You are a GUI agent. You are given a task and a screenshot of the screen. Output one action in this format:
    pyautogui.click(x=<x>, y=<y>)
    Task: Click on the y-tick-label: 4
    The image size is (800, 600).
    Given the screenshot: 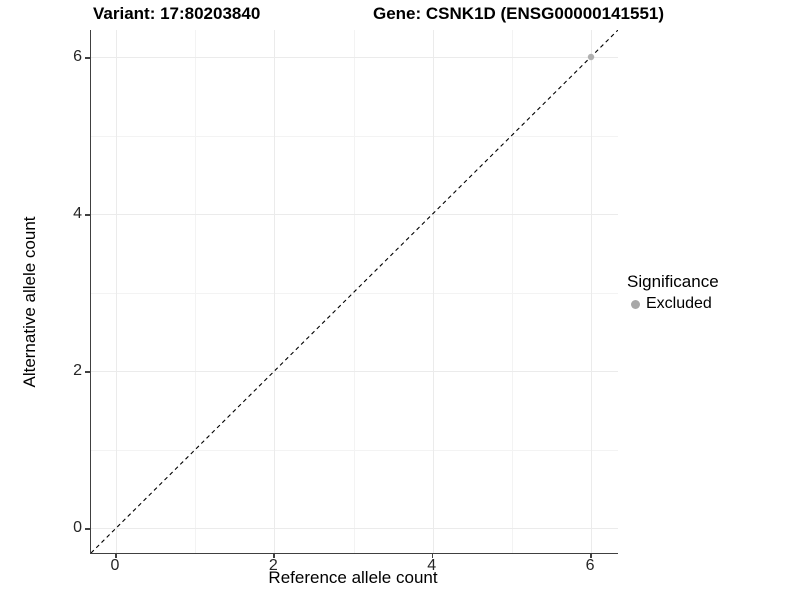 What is the action you would take?
    pyautogui.click(x=77, y=213)
    